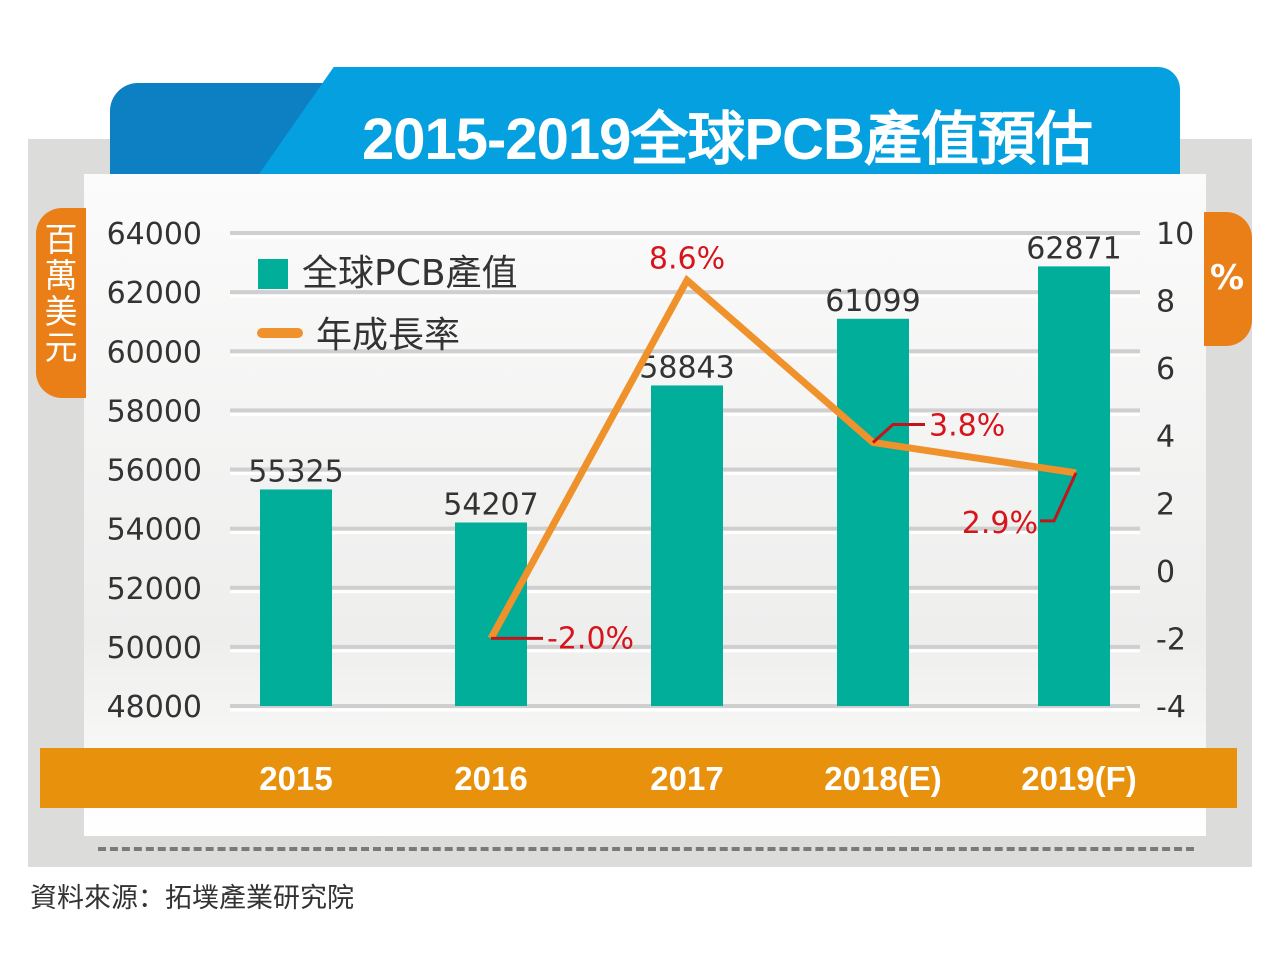  What do you see at coordinates (1165, 437) in the screenshot?
I see `right-tick-label: 4` at bounding box center [1165, 437].